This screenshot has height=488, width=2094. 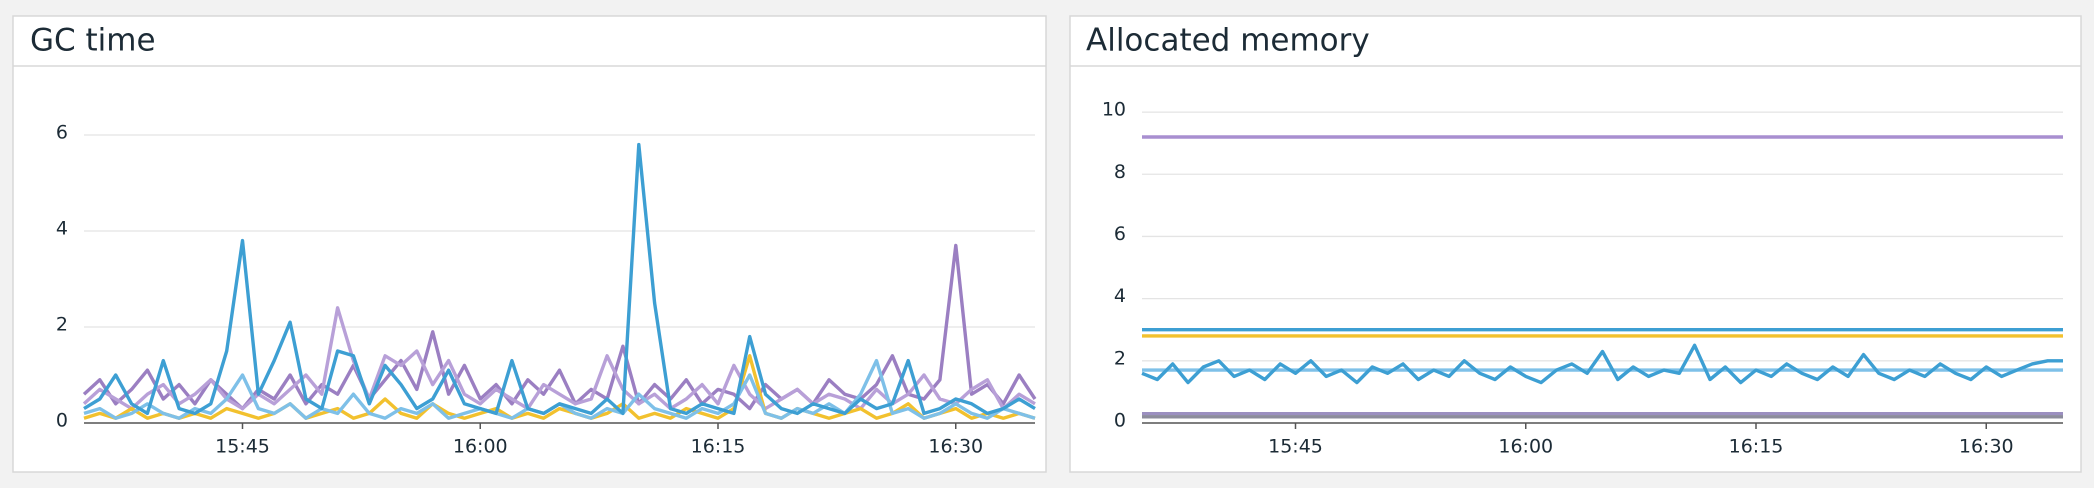 What do you see at coordinates (1114, 110) in the screenshot?
I see `y-tick-label: 10` at bounding box center [1114, 110].